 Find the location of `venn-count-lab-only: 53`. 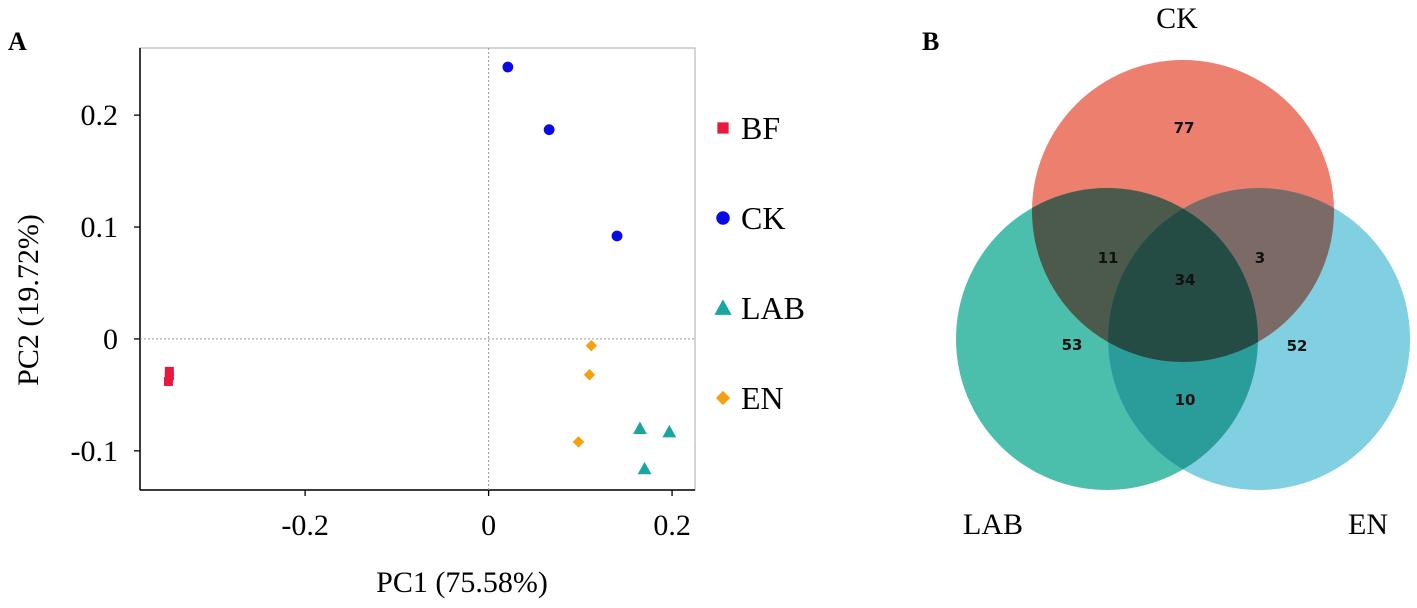

venn-count-lab-only: 53 is located at coordinates (1072, 345).